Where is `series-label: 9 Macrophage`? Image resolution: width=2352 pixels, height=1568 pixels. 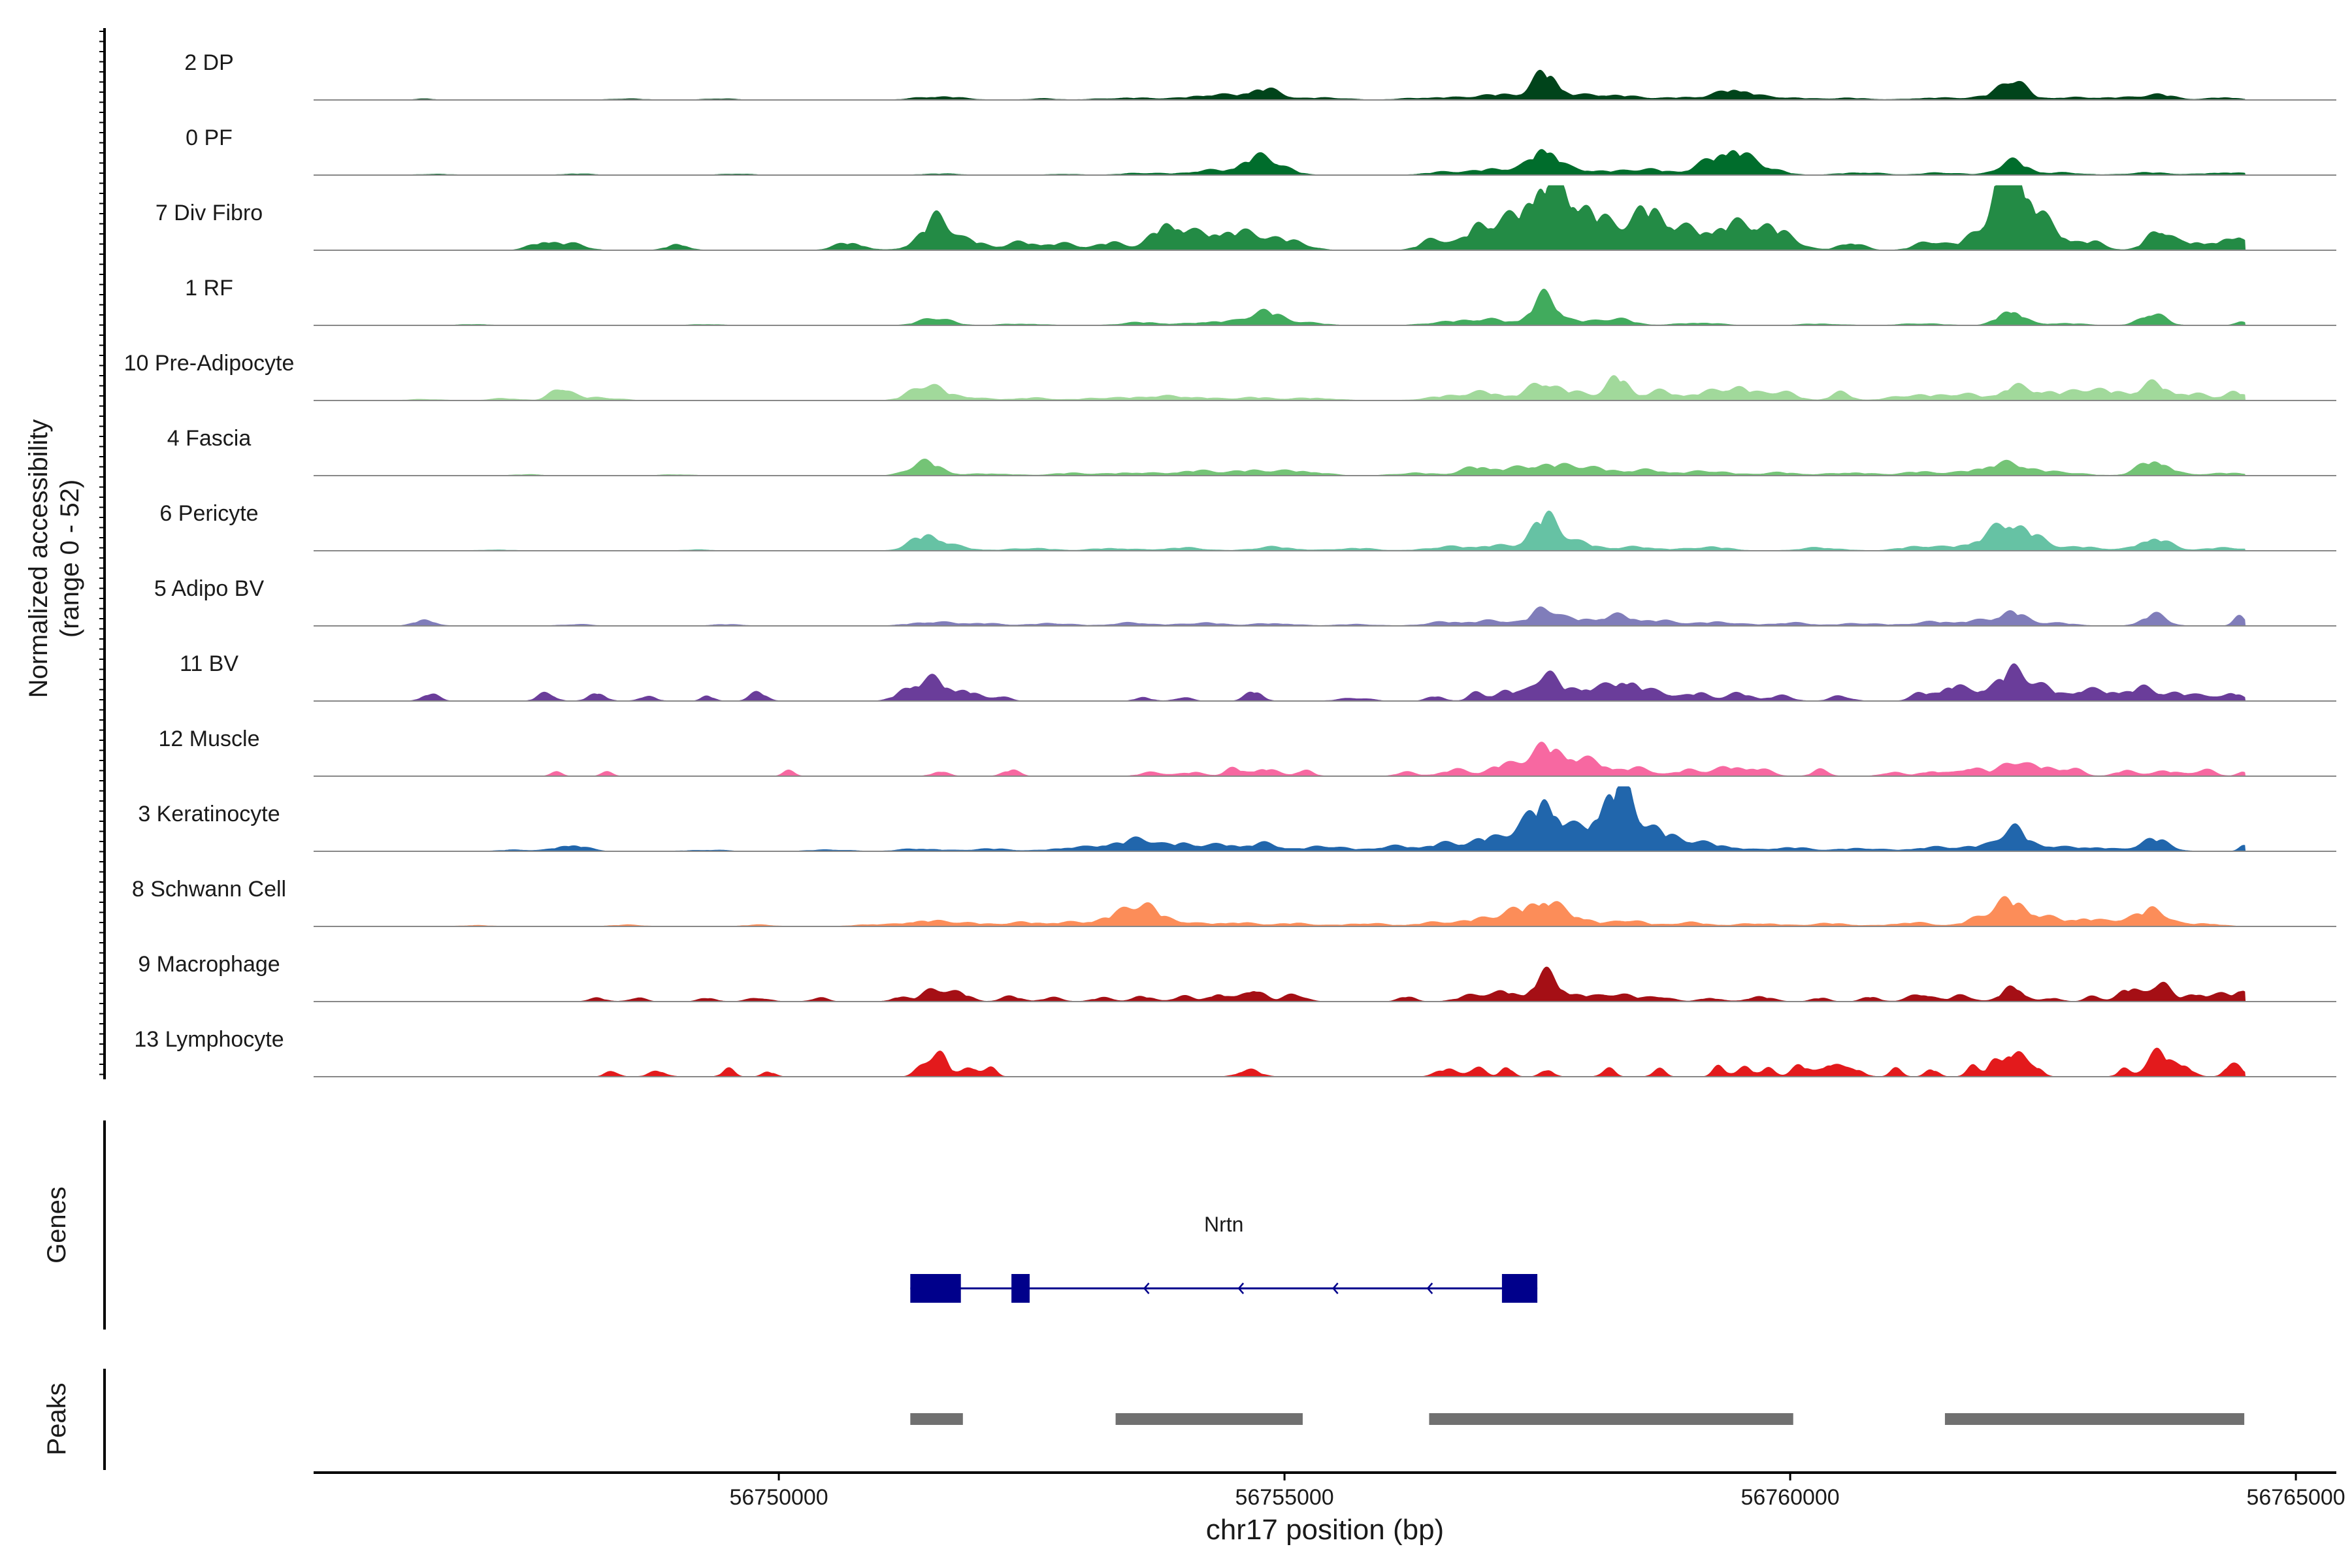 series-label: 9 Macrophage is located at coordinates (209, 964).